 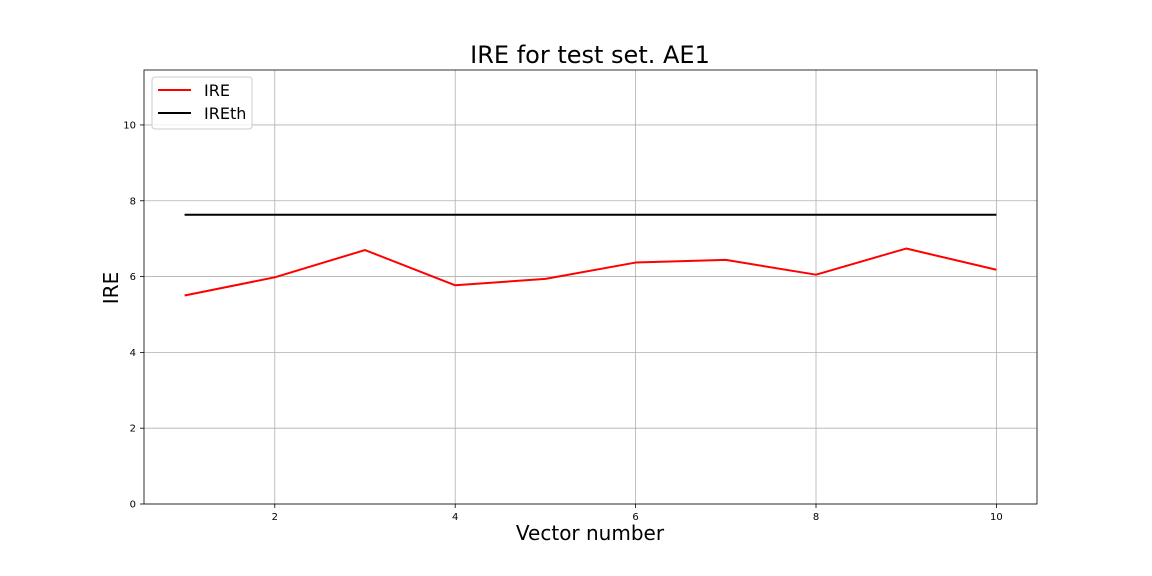 I want to click on x-axis-label: Vector number, so click(x=590, y=533).